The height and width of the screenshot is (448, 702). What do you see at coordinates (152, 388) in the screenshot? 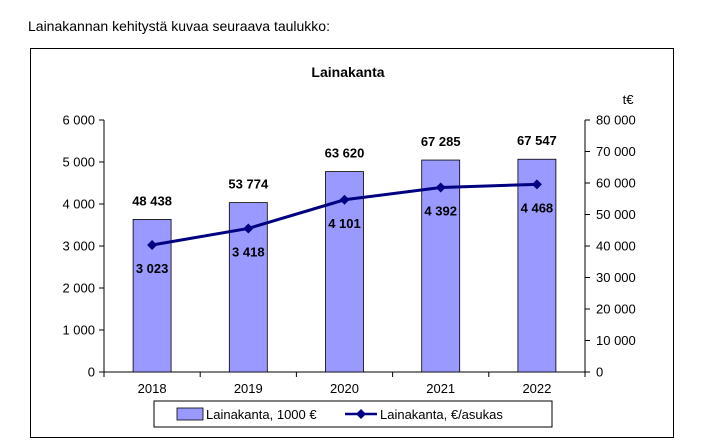
I see `x-tick-label: 2018` at bounding box center [152, 388].